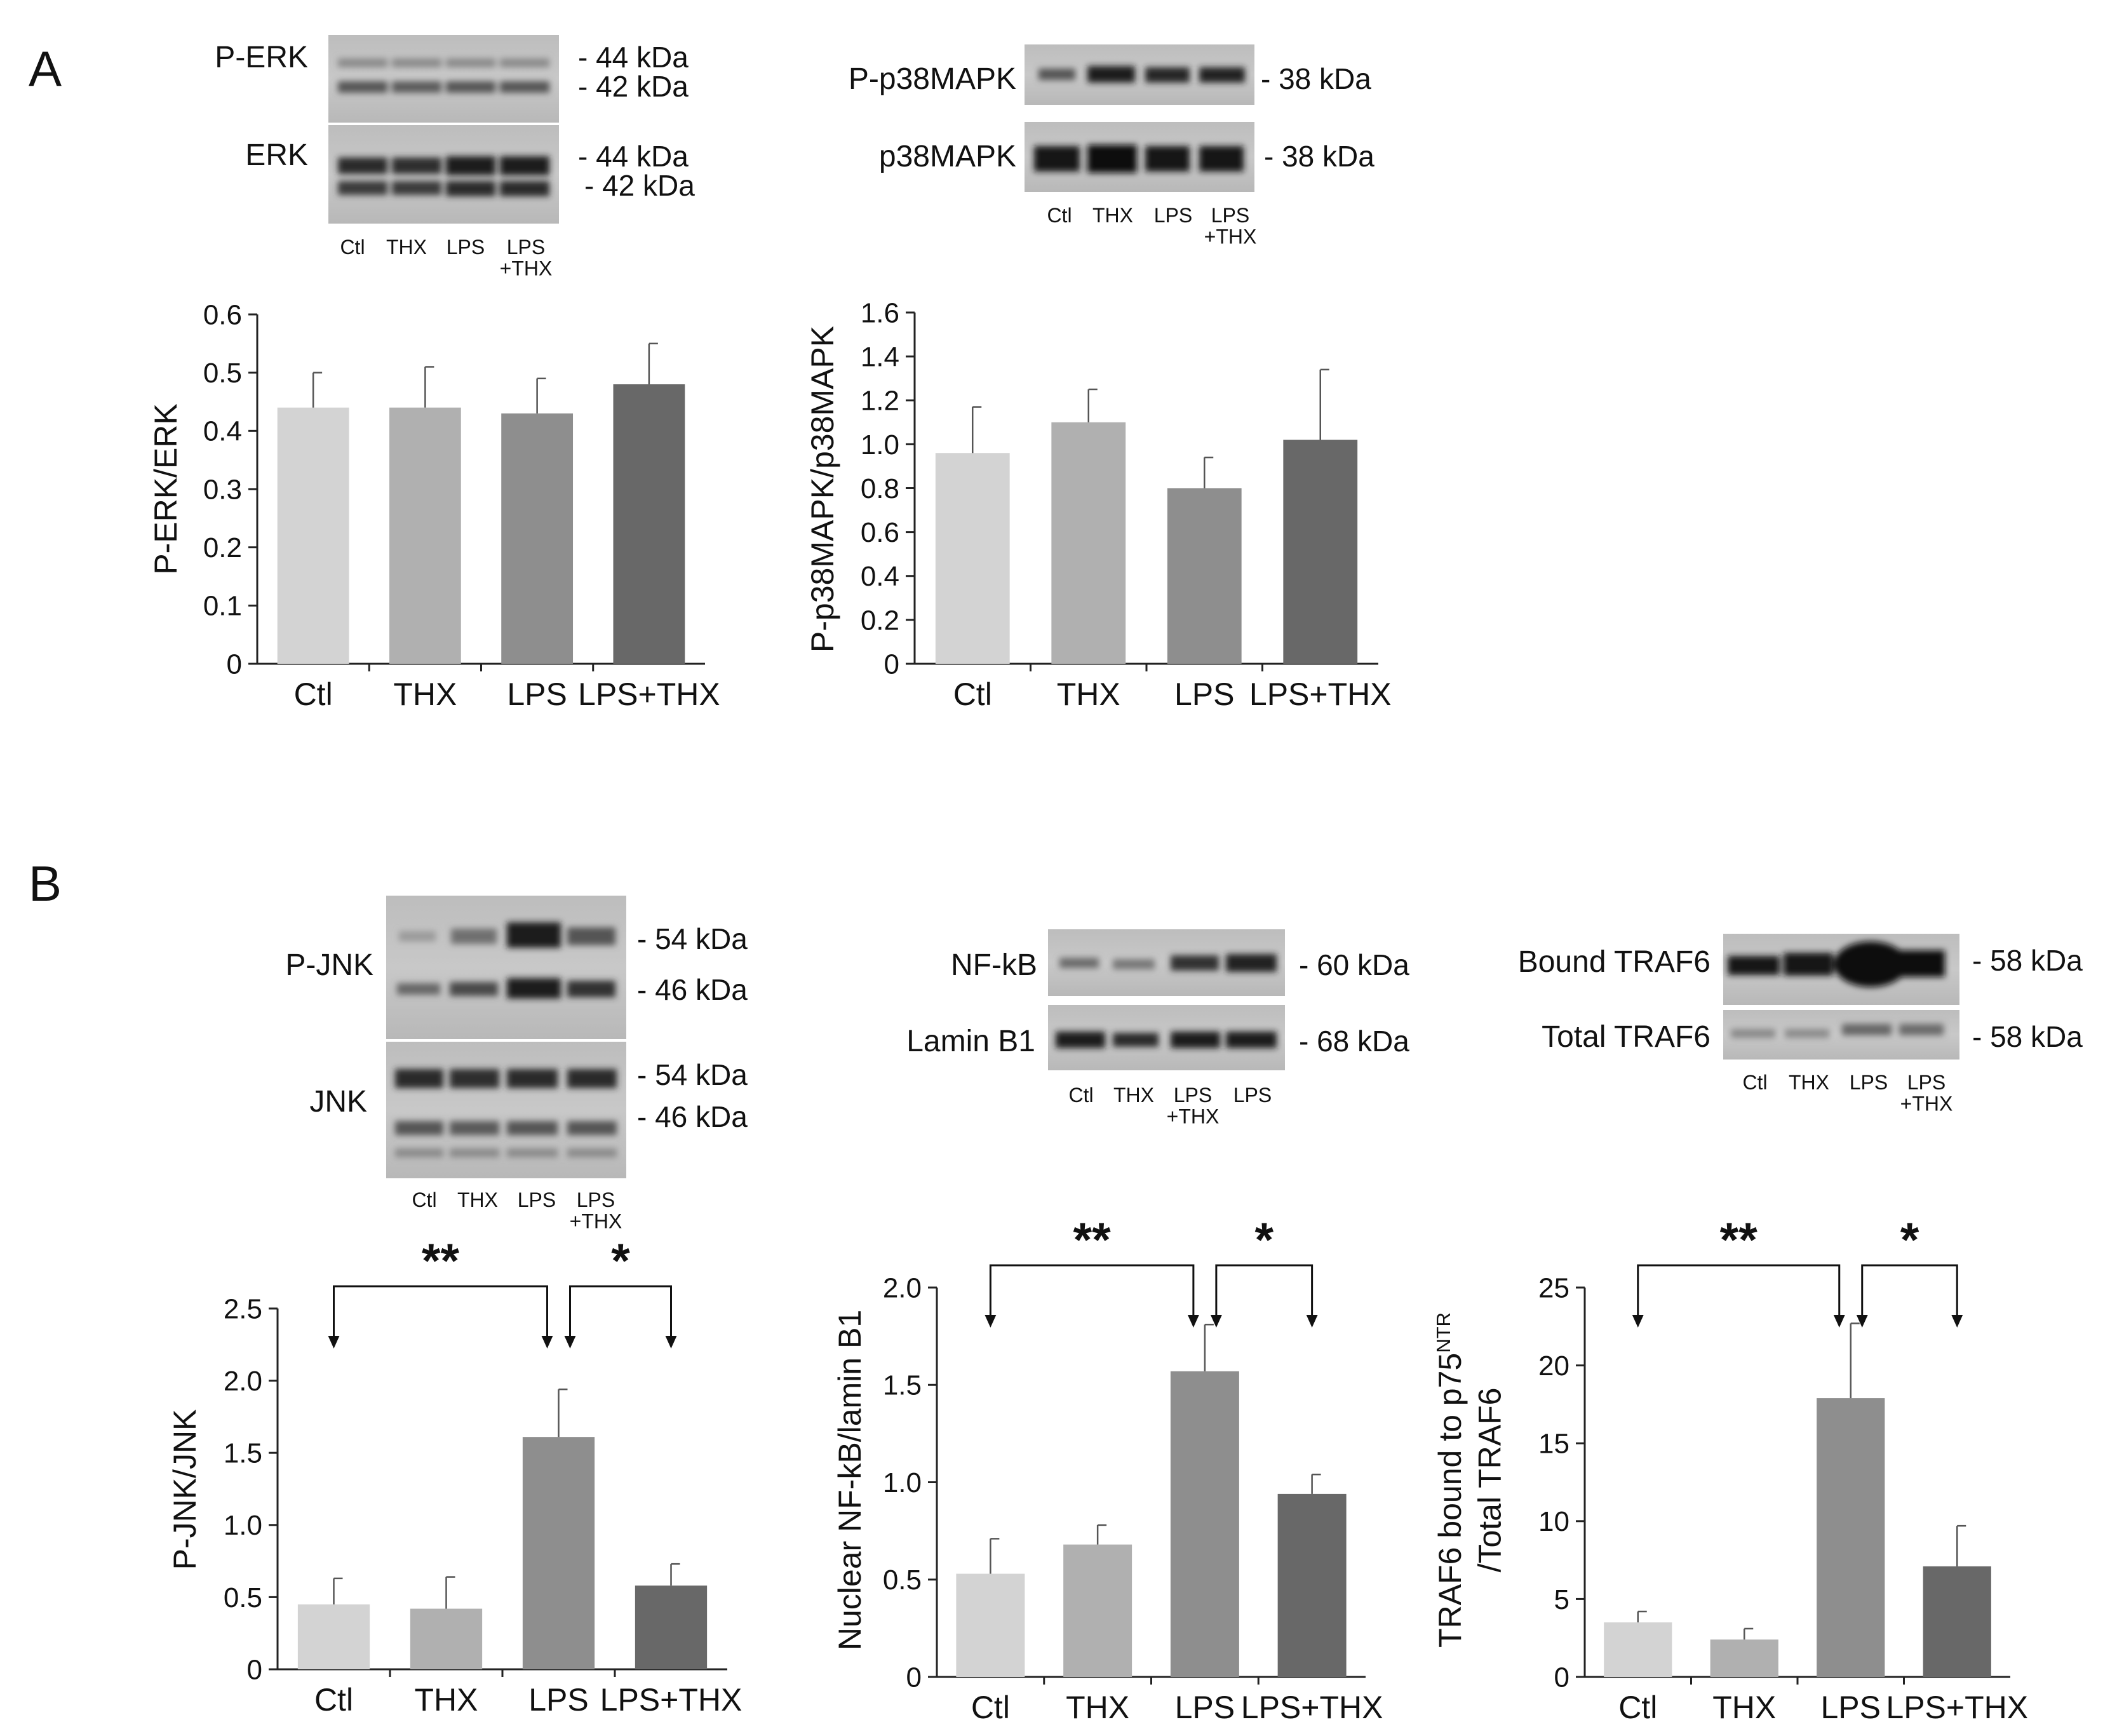 The height and width of the screenshot is (1736, 2117). I want to click on blot-protein-p-jnk: P-JNK, so click(329, 965).